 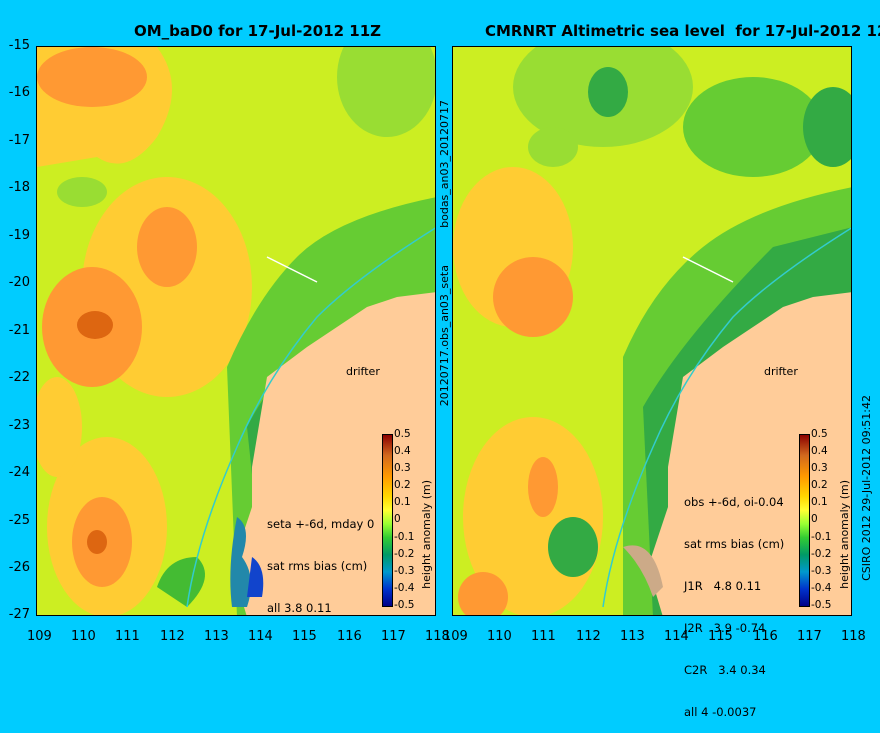 I want to click on y-tick-label: -18, so click(x=19, y=187).